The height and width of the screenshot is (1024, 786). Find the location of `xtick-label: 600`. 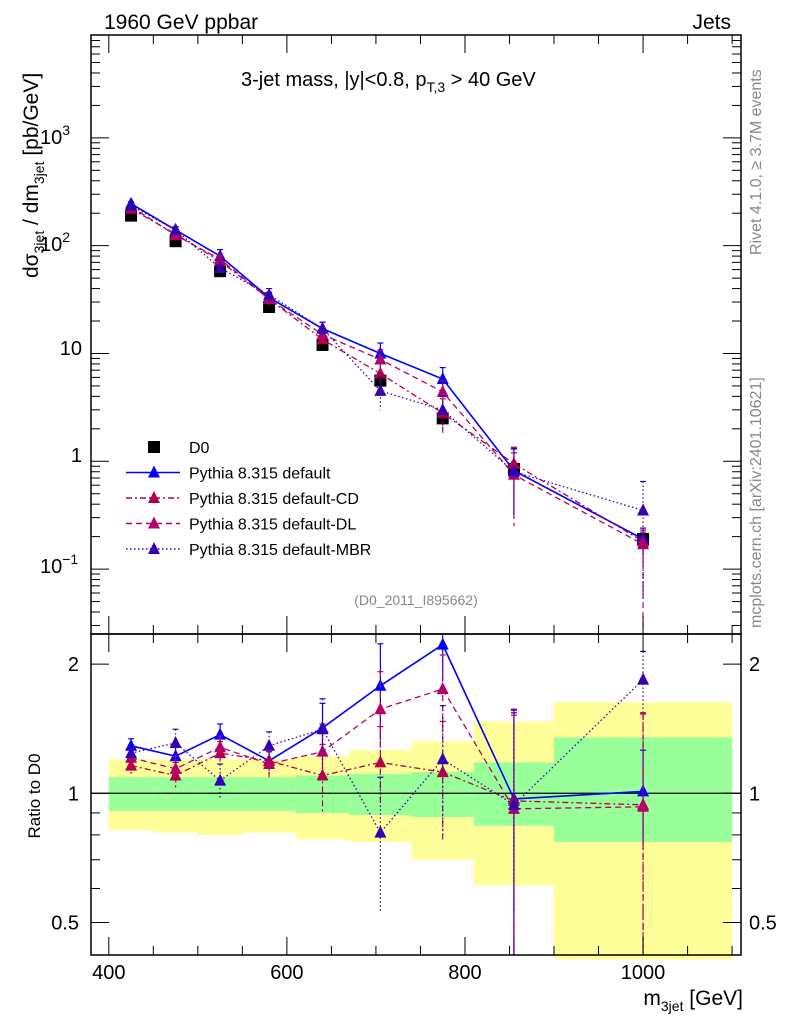

xtick-label: 600 is located at coordinates (286, 973).